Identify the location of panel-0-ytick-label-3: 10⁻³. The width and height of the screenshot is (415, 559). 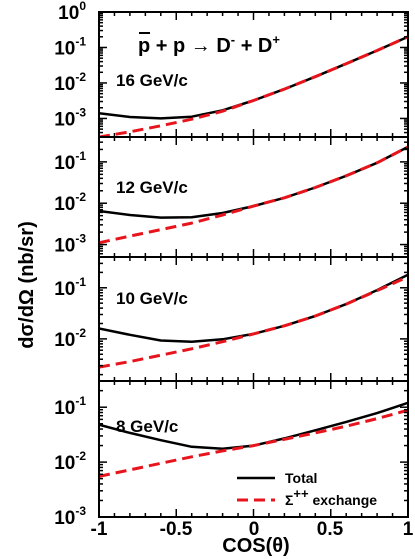
(70, 117).